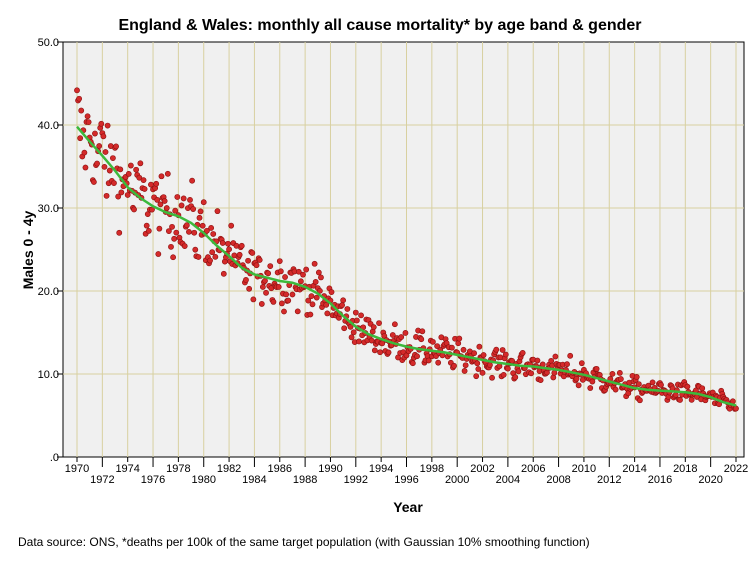 Image resolution: width=754 pixels, height=564 pixels. What do you see at coordinates (102, 480) in the screenshot?
I see `x-tick-label: 1972` at bounding box center [102, 480].